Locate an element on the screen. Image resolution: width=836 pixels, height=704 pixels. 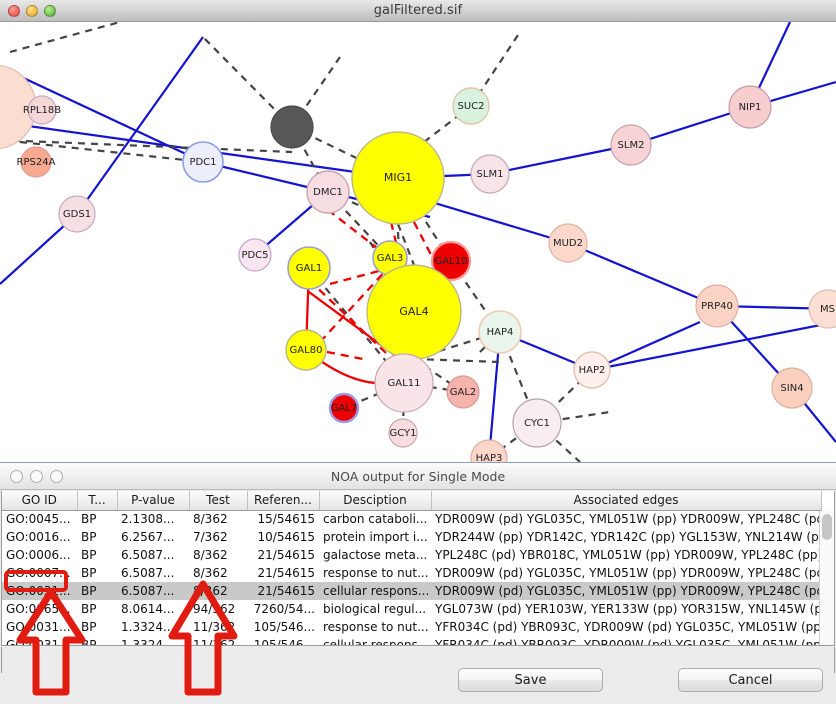
column-header-go-id: GO ID is located at coordinates (40, 501).